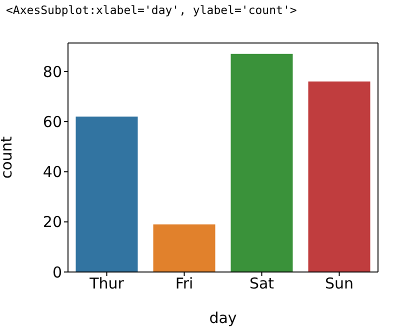  Describe the element at coordinates (57, 272) in the screenshot. I see `y-tick-label: 0` at that location.